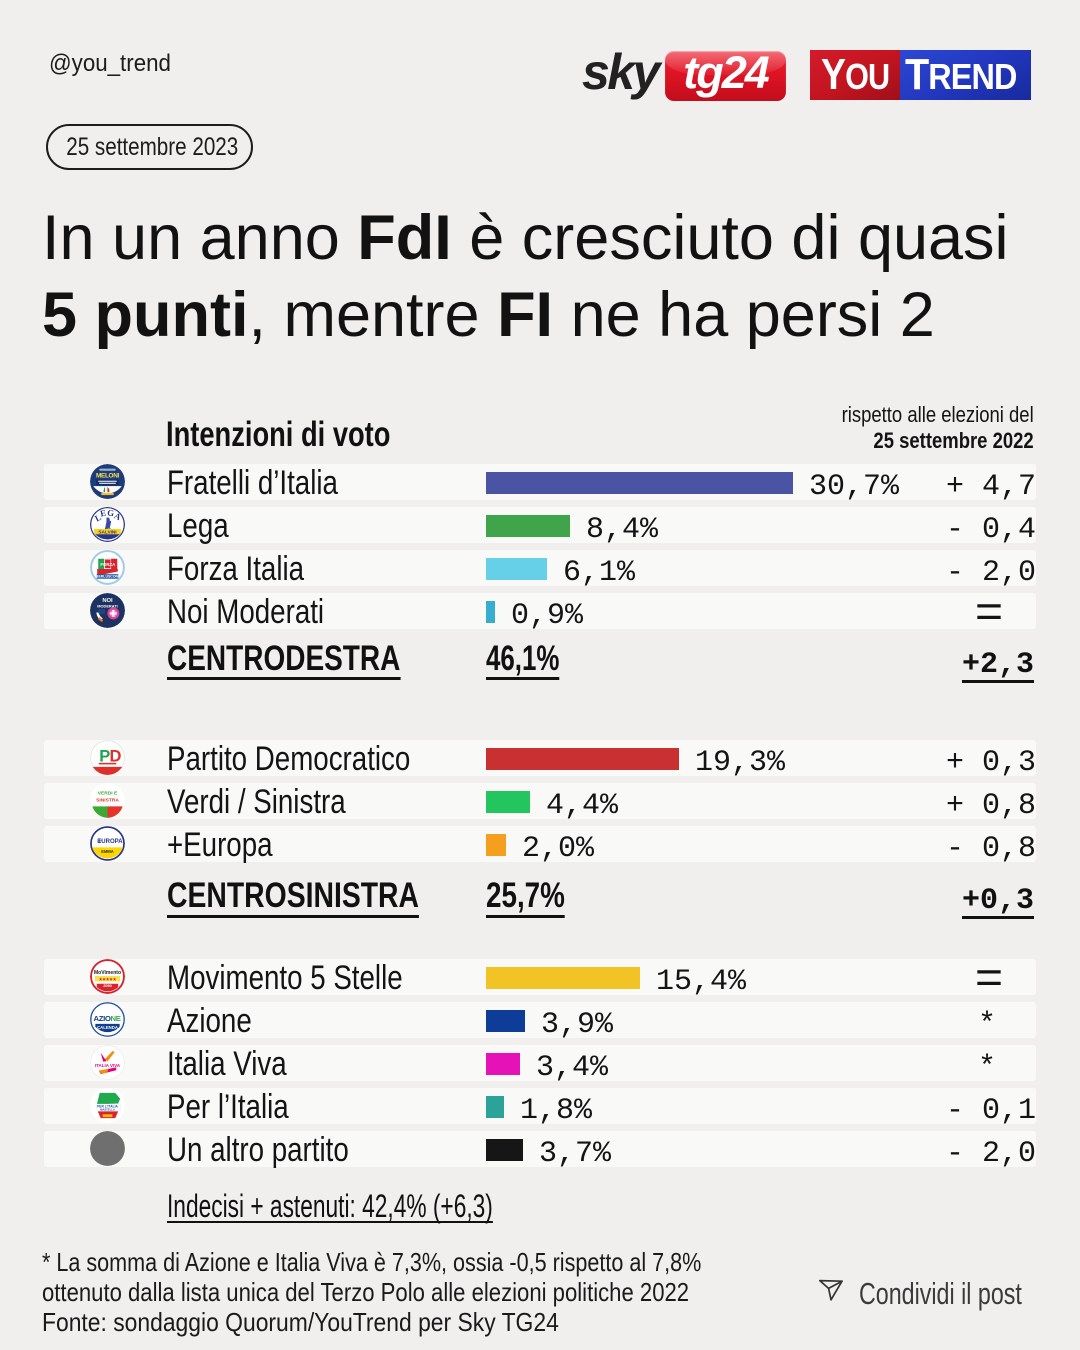  What do you see at coordinates (107, 1018) in the screenshot?
I see `svg-text: AZIONE` at bounding box center [107, 1018].